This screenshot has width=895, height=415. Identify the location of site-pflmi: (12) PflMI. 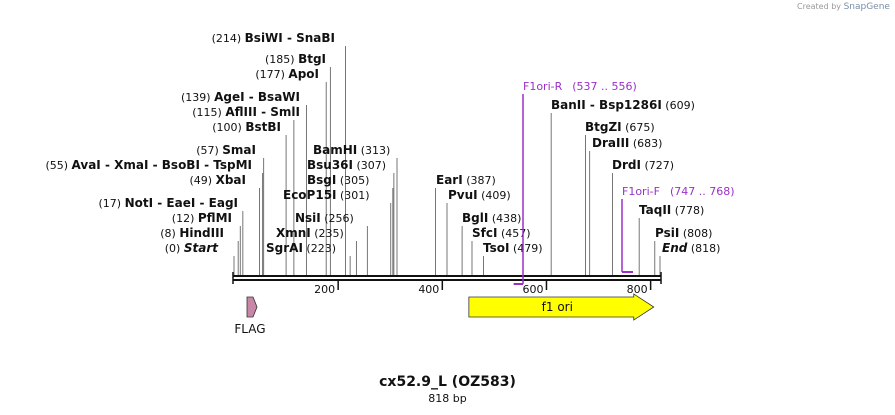
(206, 243).